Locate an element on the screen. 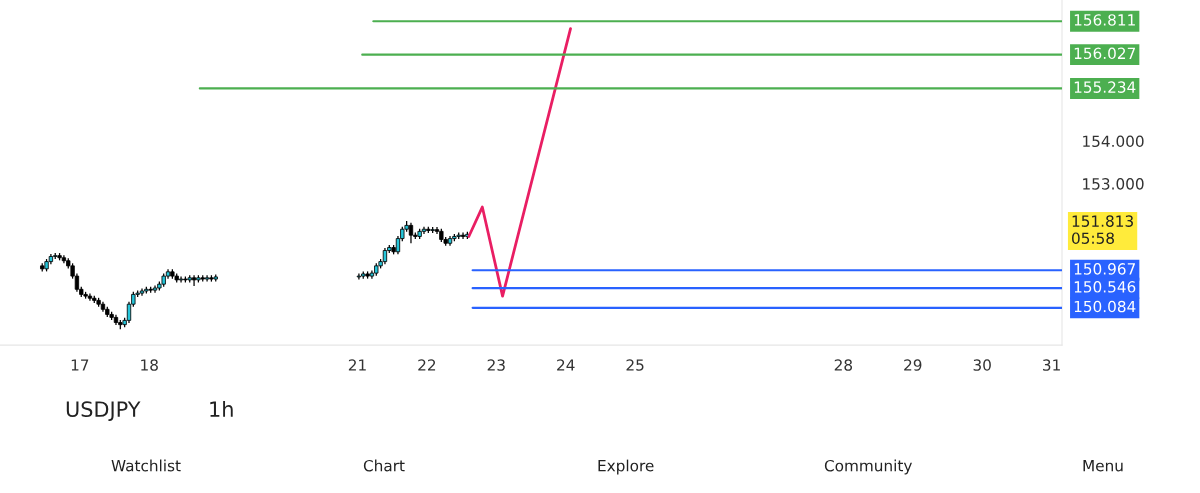  data-label: 156.811 is located at coordinates (1104, 20).